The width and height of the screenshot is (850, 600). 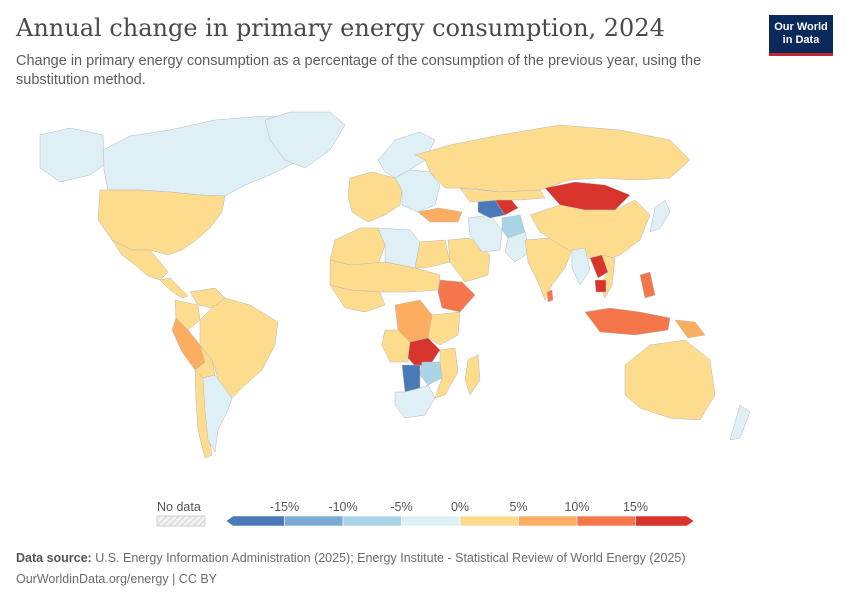 I want to click on logo-line-1: Our World, so click(x=801, y=27).